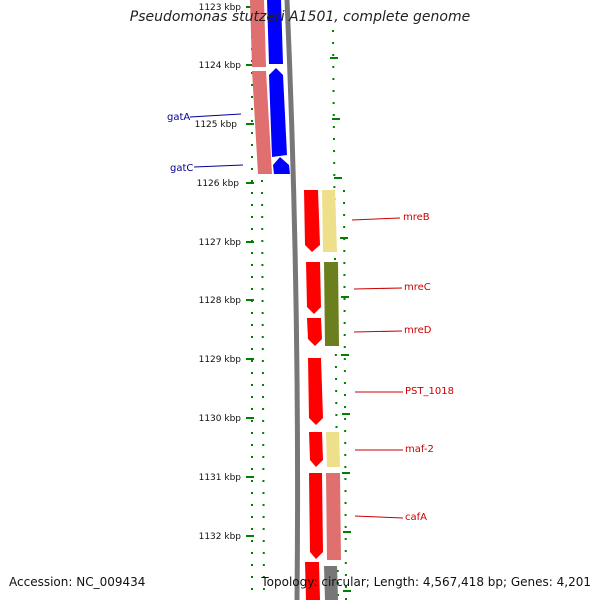 This screenshot has height=600, width=600. What do you see at coordinates (313, 288) in the screenshot?
I see `gene-arrow-mreC` at bounding box center [313, 288].